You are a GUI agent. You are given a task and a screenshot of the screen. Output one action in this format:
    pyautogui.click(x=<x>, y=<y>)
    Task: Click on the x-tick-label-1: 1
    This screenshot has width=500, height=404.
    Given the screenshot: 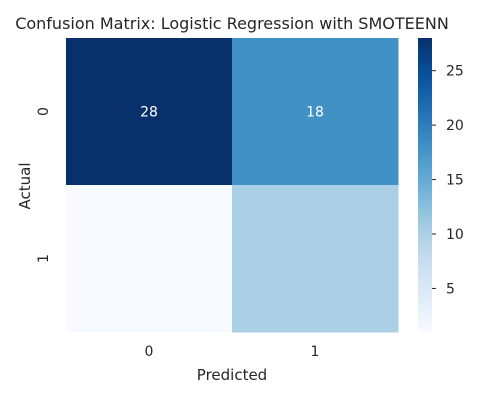 What is the action you would take?
    pyautogui.click(x=315, y=352)
    